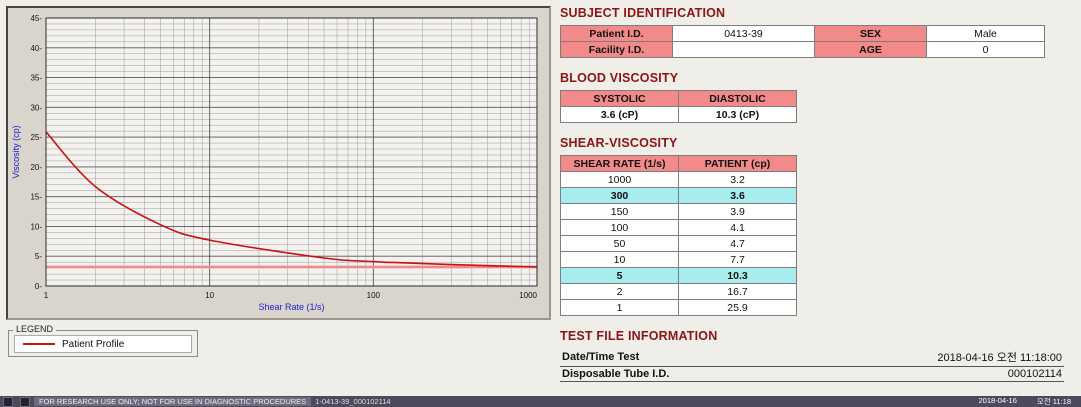 This screenshot has width=1081, height=407. What do you see at coordinates (616, 49) in the screenshot?
I see `field-label: Facility I.D.` at bounding box center [616, 49].